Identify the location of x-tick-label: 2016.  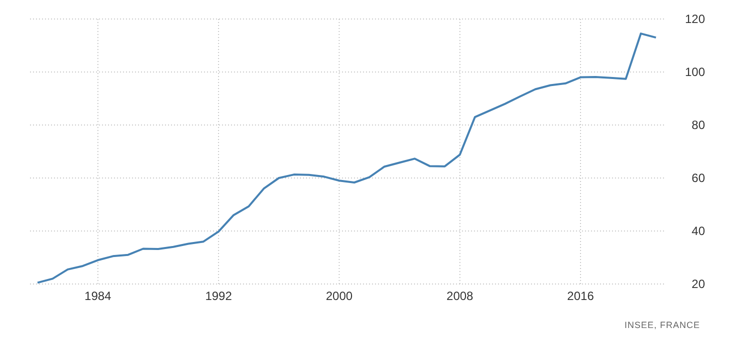
(580, 296).